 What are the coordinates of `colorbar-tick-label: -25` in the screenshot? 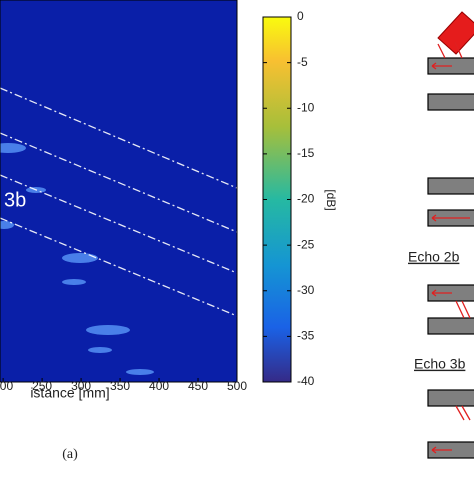 It's located at (306, 244).